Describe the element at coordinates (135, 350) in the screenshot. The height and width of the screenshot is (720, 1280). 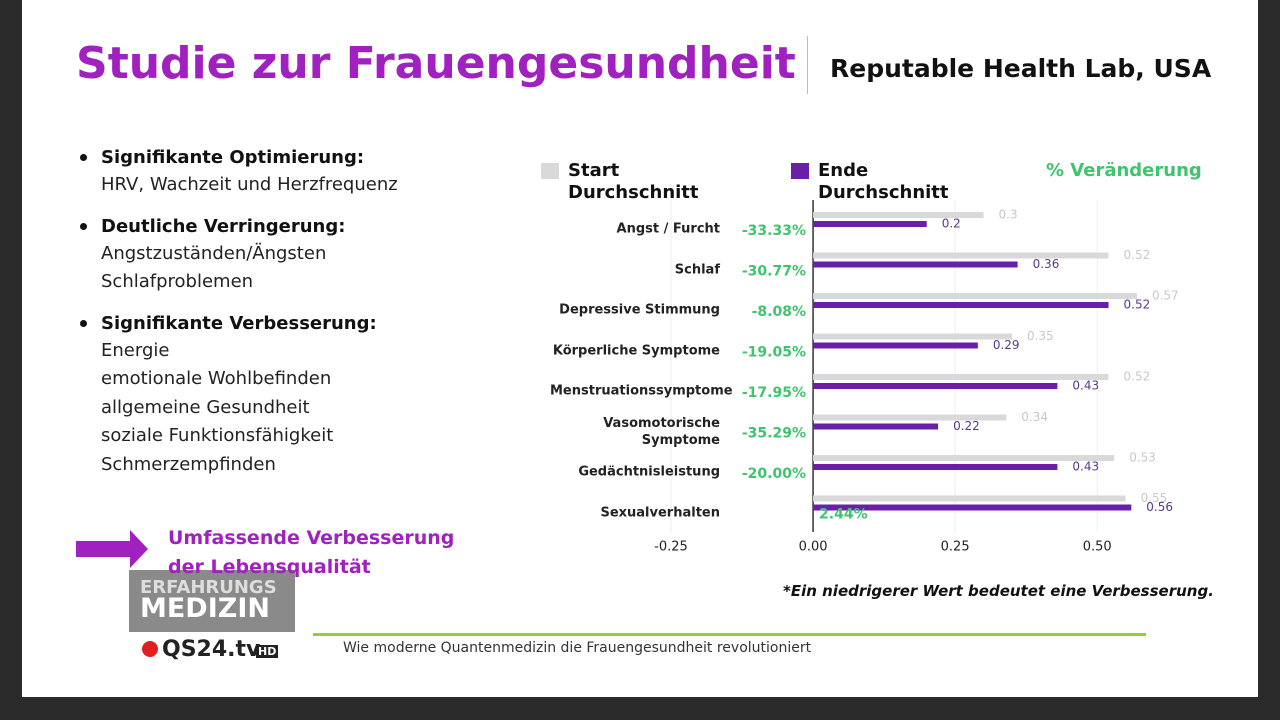
I see `bullet-line: Energie` at that location.